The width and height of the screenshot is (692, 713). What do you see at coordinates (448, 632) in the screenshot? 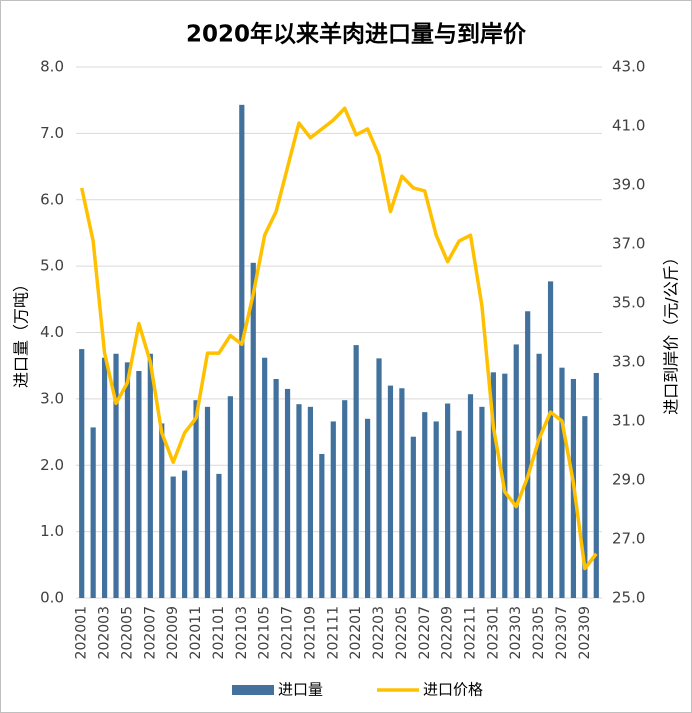
I see `x-tick-label: 202209` at bounding box center [448, 632].